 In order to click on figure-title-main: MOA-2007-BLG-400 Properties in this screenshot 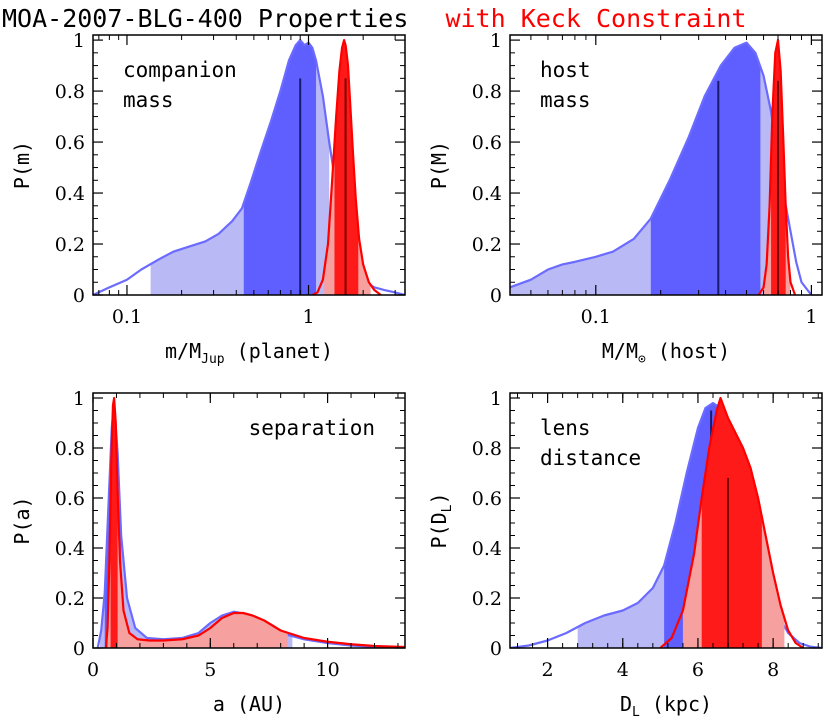, I will do `click(205, 18)`.